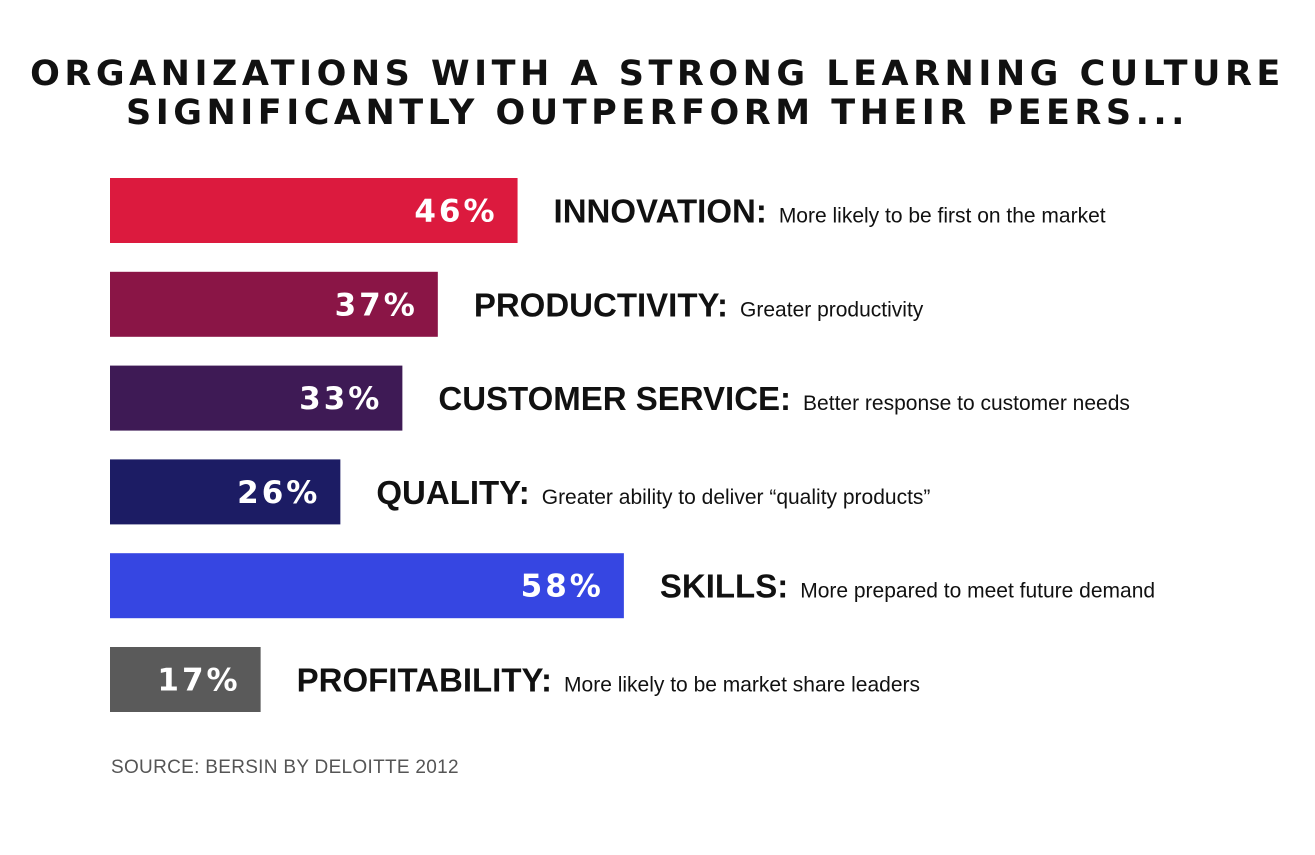 The image size is (1315, 855). Describe the element at coordinates (376, 305) in the screenshot. I see `bar-value-label-1: 37%` at that location.